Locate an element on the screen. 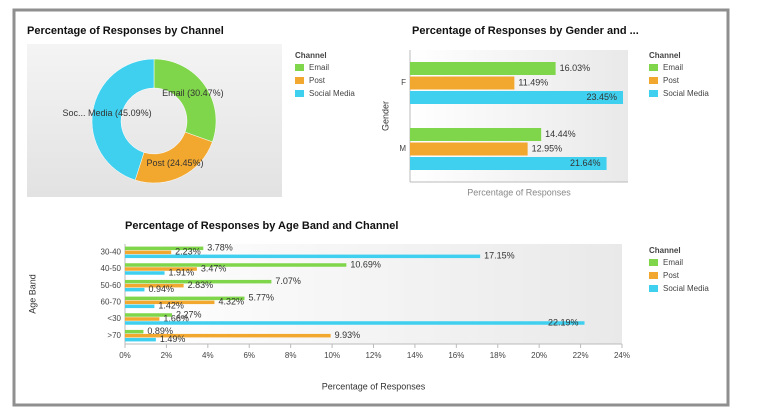 This screenshot has width=757, height=419. y-axis-label: Gender is located at coordinates (385, 116).